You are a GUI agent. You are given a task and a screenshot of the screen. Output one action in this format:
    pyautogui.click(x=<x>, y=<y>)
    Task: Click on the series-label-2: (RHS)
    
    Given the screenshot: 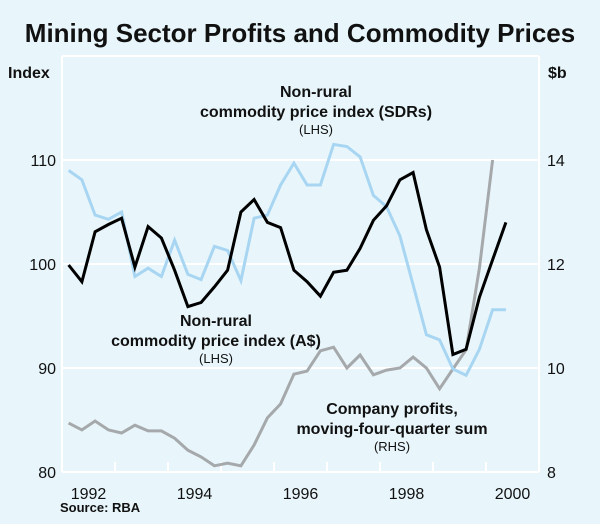 What is the action you would take?
    pyautogui.click(x=392, y=446)
    